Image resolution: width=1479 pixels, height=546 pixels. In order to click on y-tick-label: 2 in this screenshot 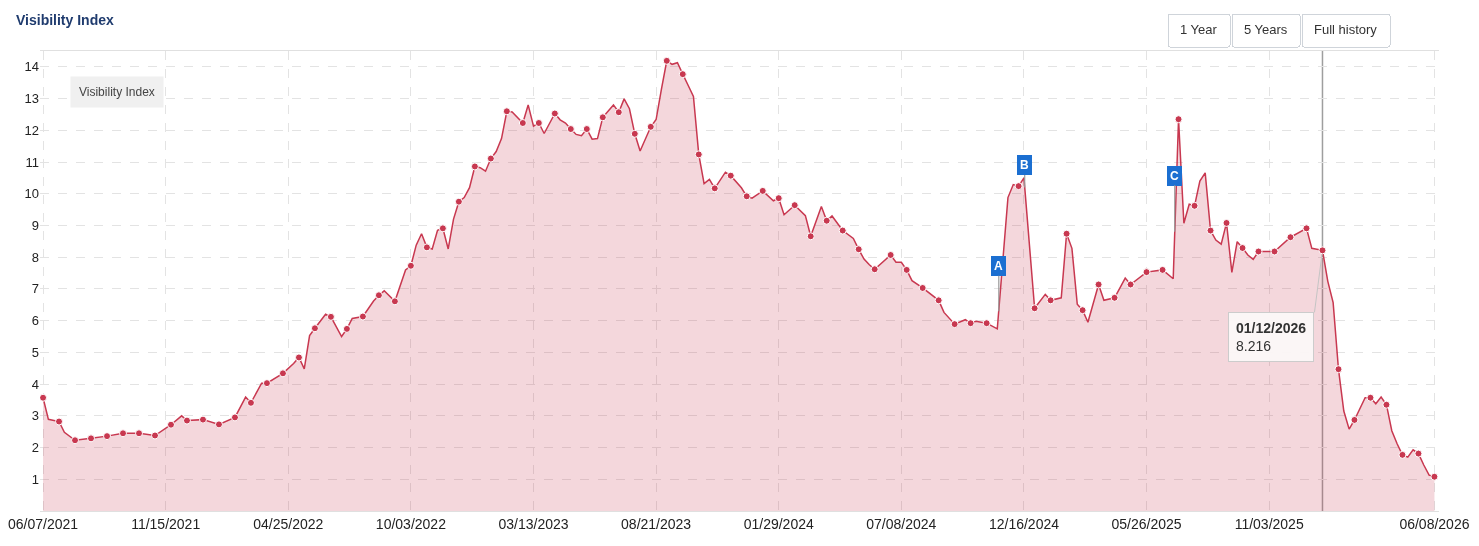, I will do `click(35, 448)`.